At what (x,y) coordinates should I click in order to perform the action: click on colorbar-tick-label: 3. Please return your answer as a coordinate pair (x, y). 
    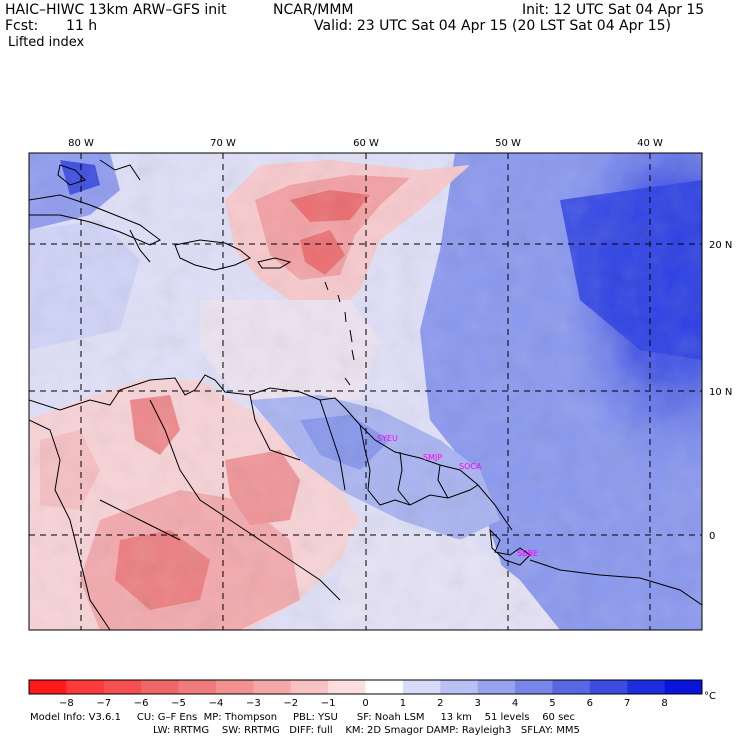
    Looking at the image, I should click on (477, 703).